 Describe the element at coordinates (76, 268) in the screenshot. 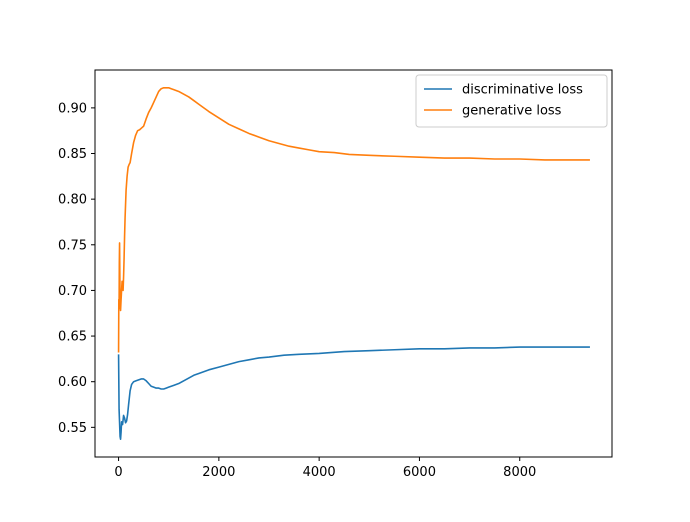

I see `y-axis: 0.55 0.60 0.65 0.70 0.75 0.80 0.85 0.90` at that location.